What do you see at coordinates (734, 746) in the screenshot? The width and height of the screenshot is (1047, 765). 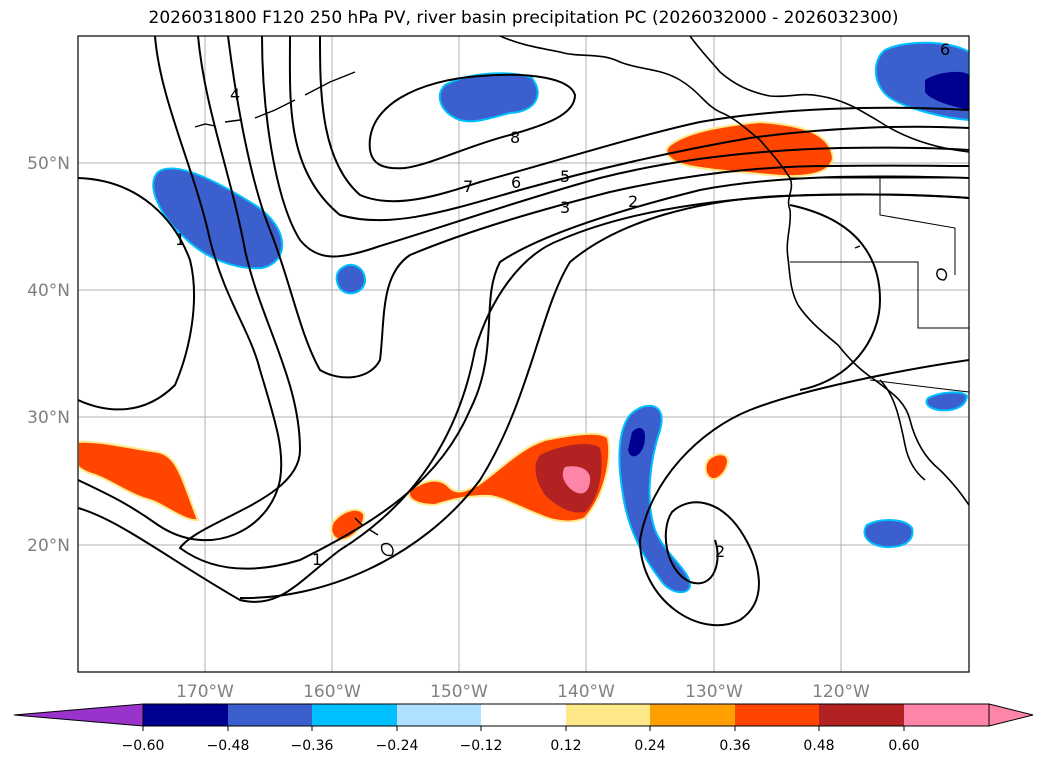 I see `colorbar-tick-label: 0.36` at bounding box center [734, 746].